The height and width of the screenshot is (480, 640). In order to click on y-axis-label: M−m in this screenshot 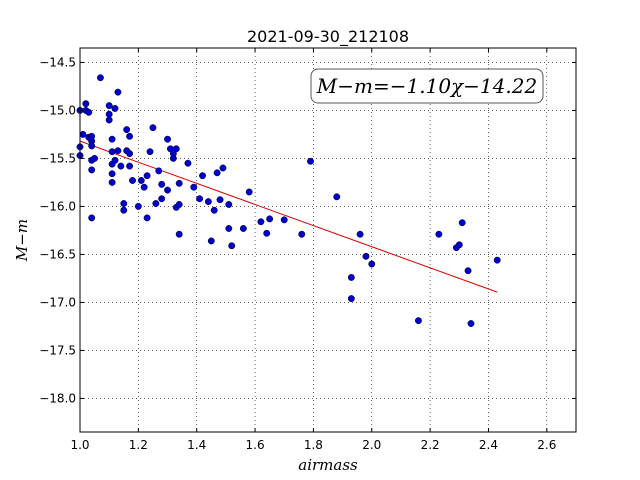, I will do `click(22, 240)`.